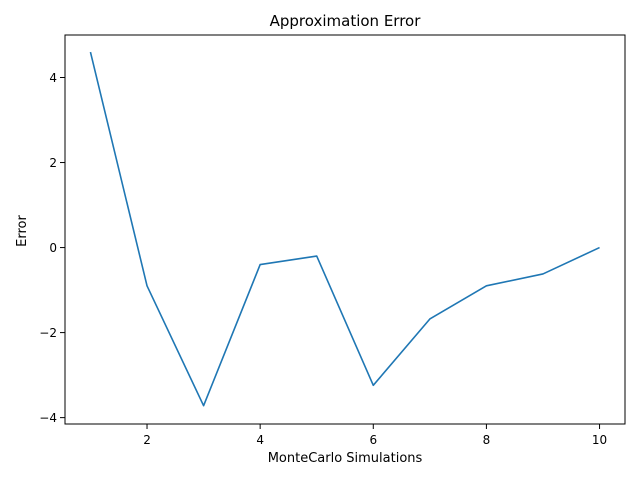  I want to click on x-tick-label: 4, so click(260, 440).